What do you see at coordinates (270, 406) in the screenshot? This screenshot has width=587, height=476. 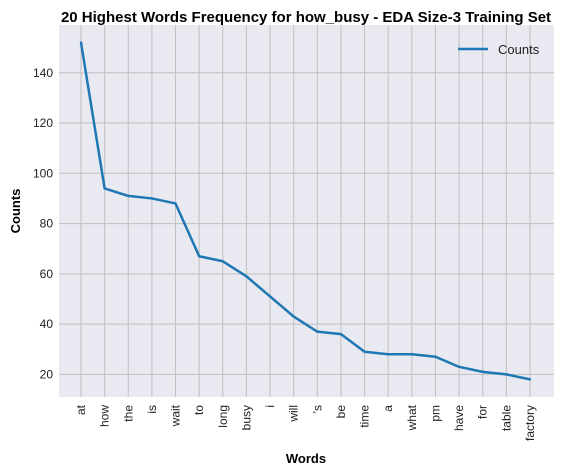 I see `x-tick-label: i` at bounding box center [270, 406].